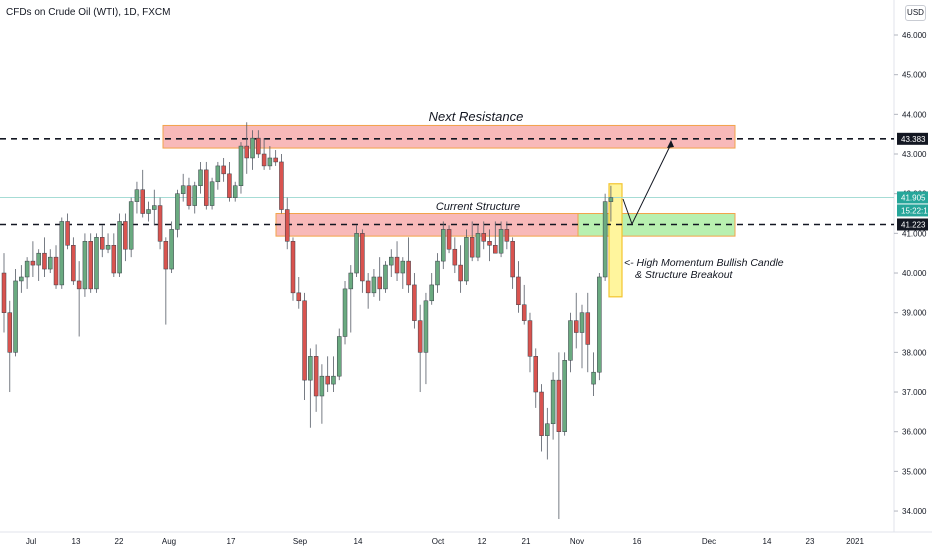 This screenshot has width=932, height=550. Describe the element at coordinates (913, 225) in the screenshot. I see `support-price-badge: 41.223` at that location.